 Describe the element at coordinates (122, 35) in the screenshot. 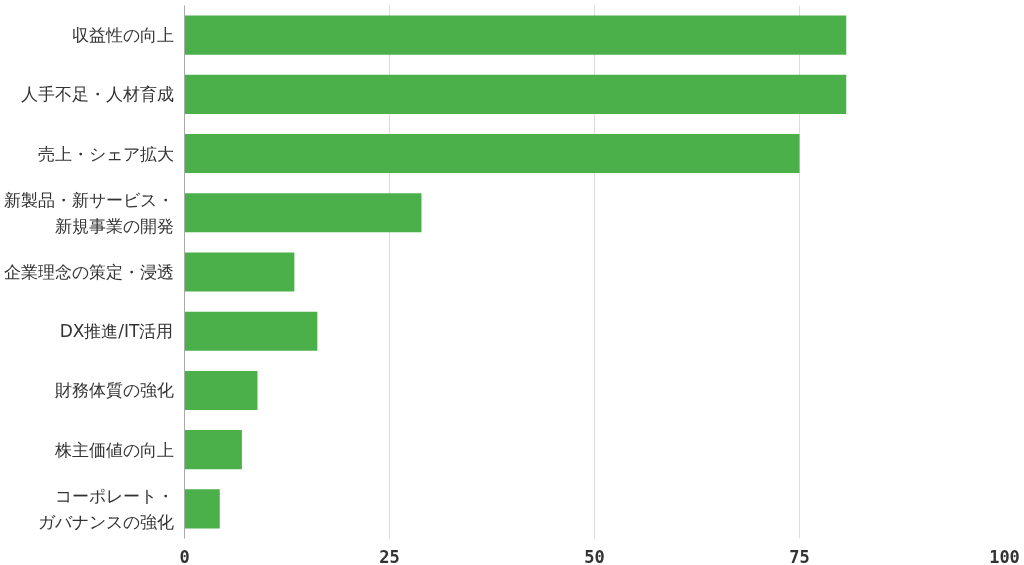

I see `y-tick-label: 収益性の向上` at that location.